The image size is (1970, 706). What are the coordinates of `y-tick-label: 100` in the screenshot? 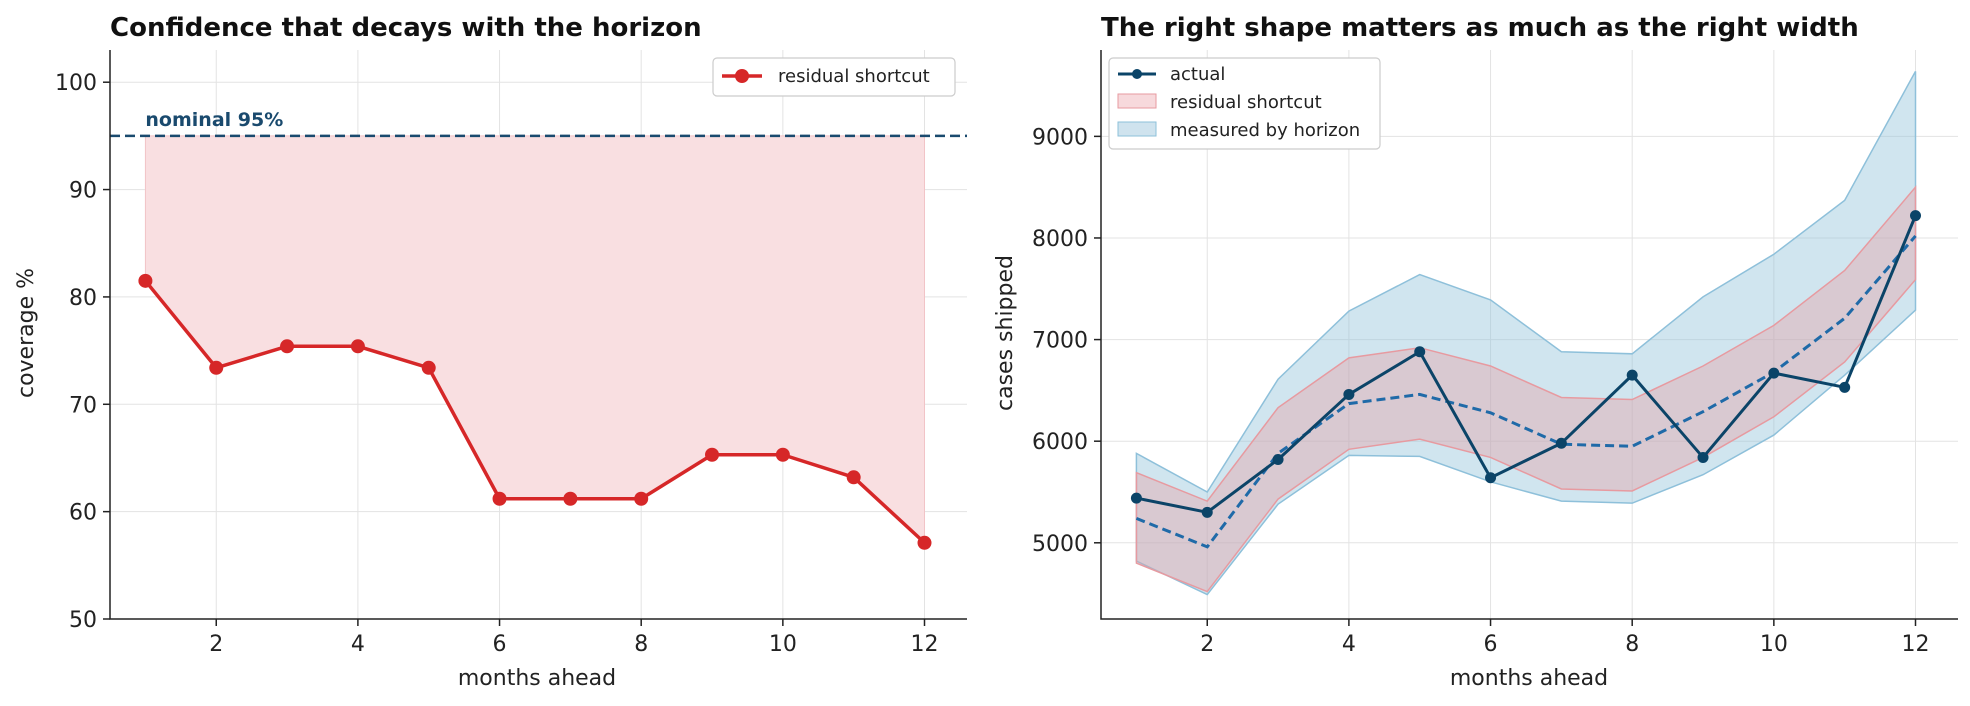 It's located at (76, 83).